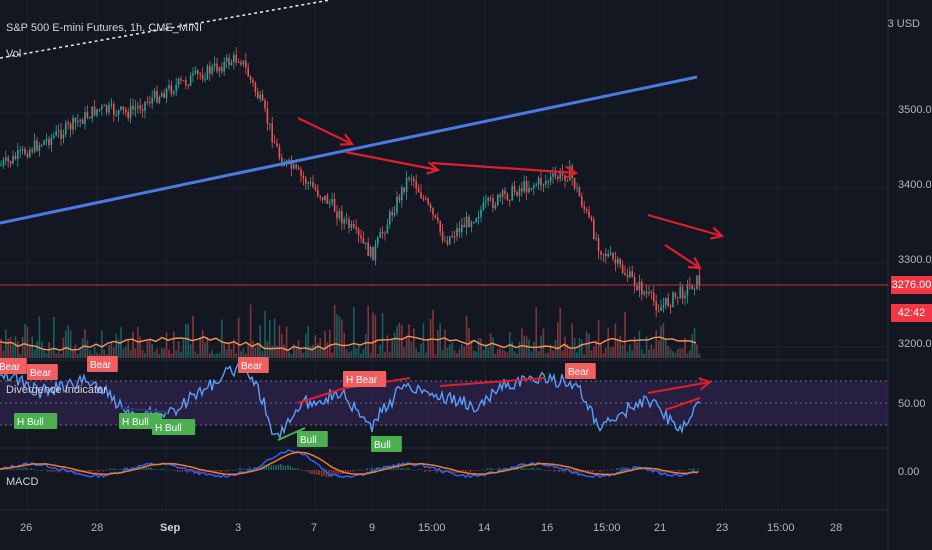 This screenshot has width=932, height=550. I want to click on bear-tag-1-bg, so click(13, 366).